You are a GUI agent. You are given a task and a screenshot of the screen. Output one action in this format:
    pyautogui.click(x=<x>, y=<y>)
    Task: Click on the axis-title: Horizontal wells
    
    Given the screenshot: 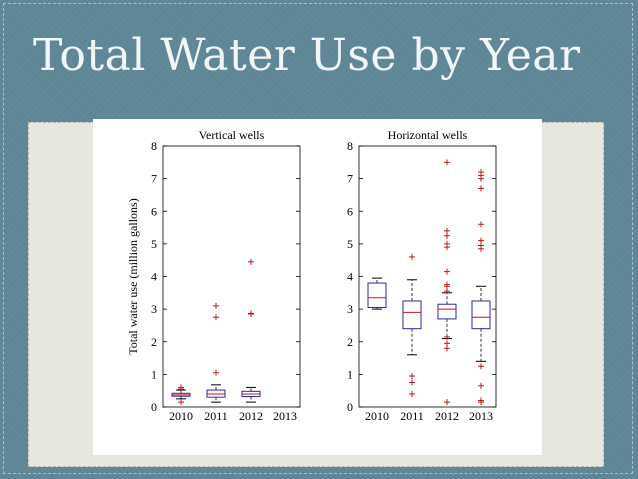 What is the action you would take?
    pyautogui.click(x=428, y=135)
    